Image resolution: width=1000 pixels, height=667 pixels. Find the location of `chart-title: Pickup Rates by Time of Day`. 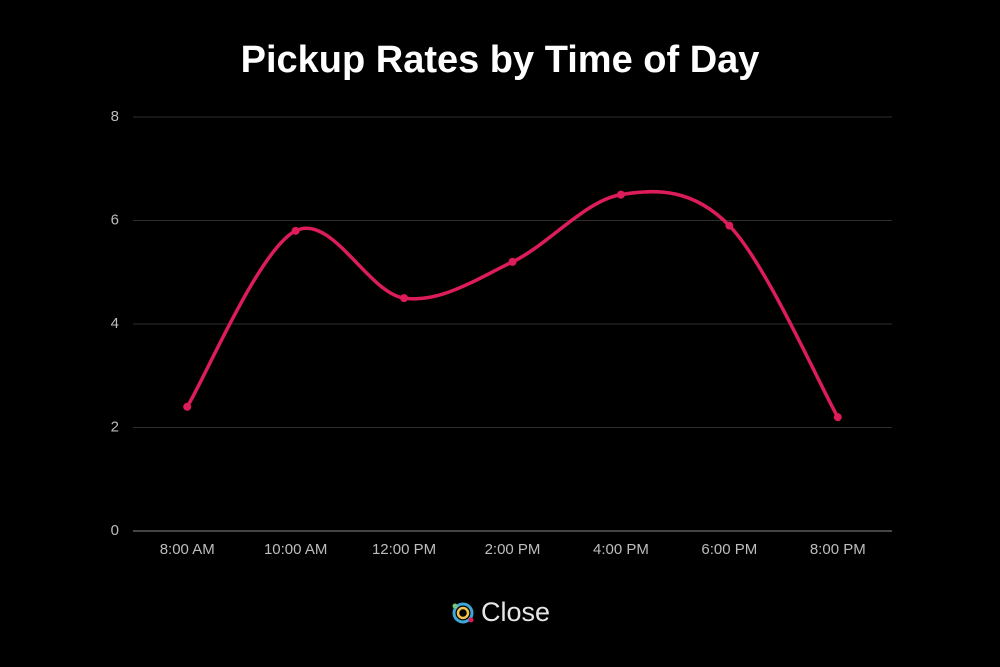

chart-title: Pickup Rates by Time of Day is located at coordinates (500, 60).